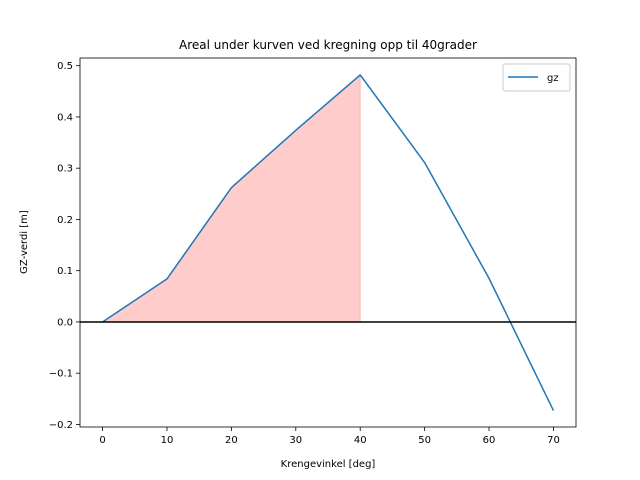 Image resolution: width=640 pixels, height=480 pixels. I want to click on y-tick-label: 0.0, so click(65, 322).